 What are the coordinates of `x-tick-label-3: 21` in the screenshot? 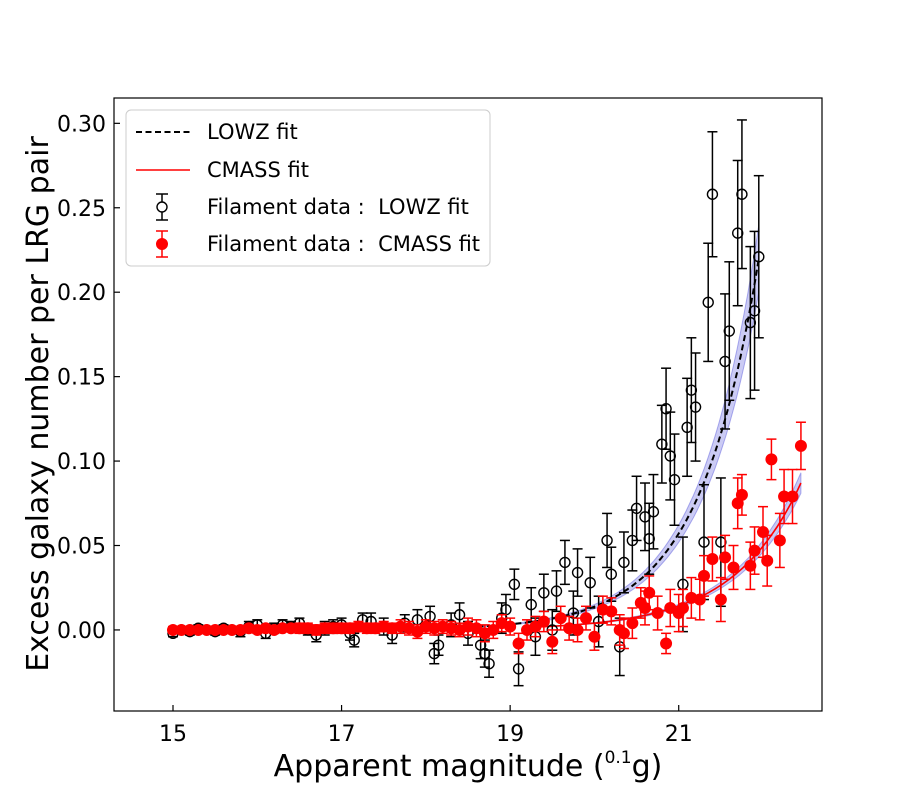 It's located at (679, 734).